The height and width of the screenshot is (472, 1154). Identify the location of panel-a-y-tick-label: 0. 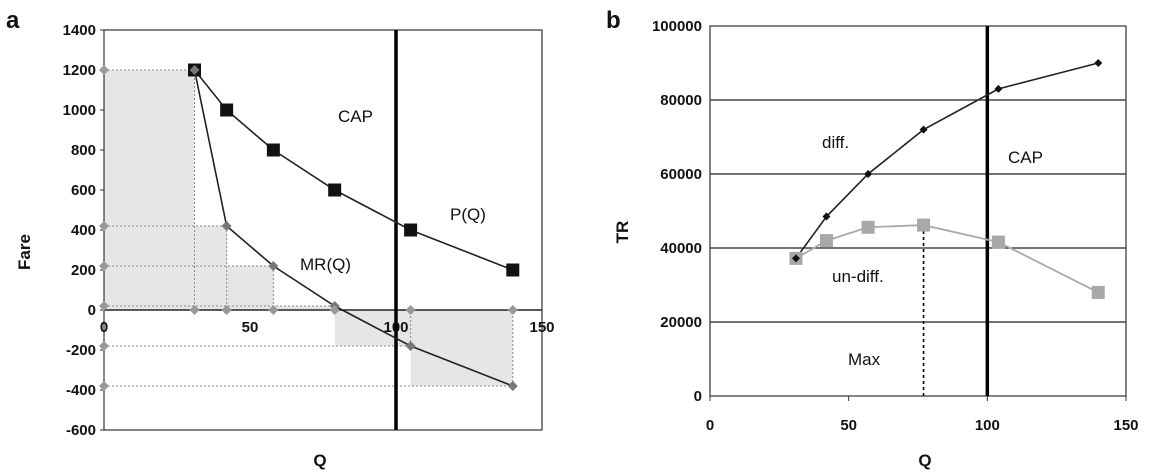
(92, 310).